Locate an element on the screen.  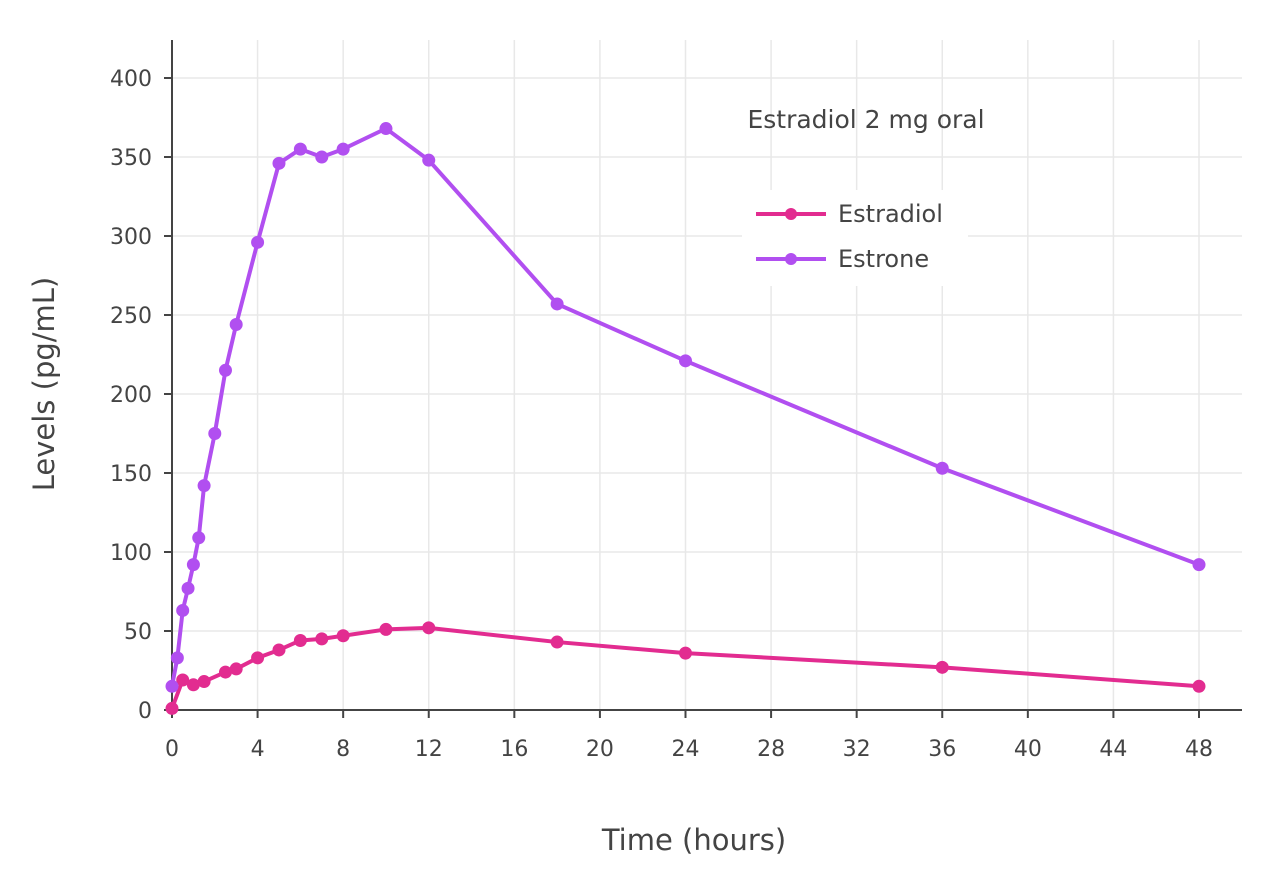
series-estradiol is located at coordinates (685, 668).